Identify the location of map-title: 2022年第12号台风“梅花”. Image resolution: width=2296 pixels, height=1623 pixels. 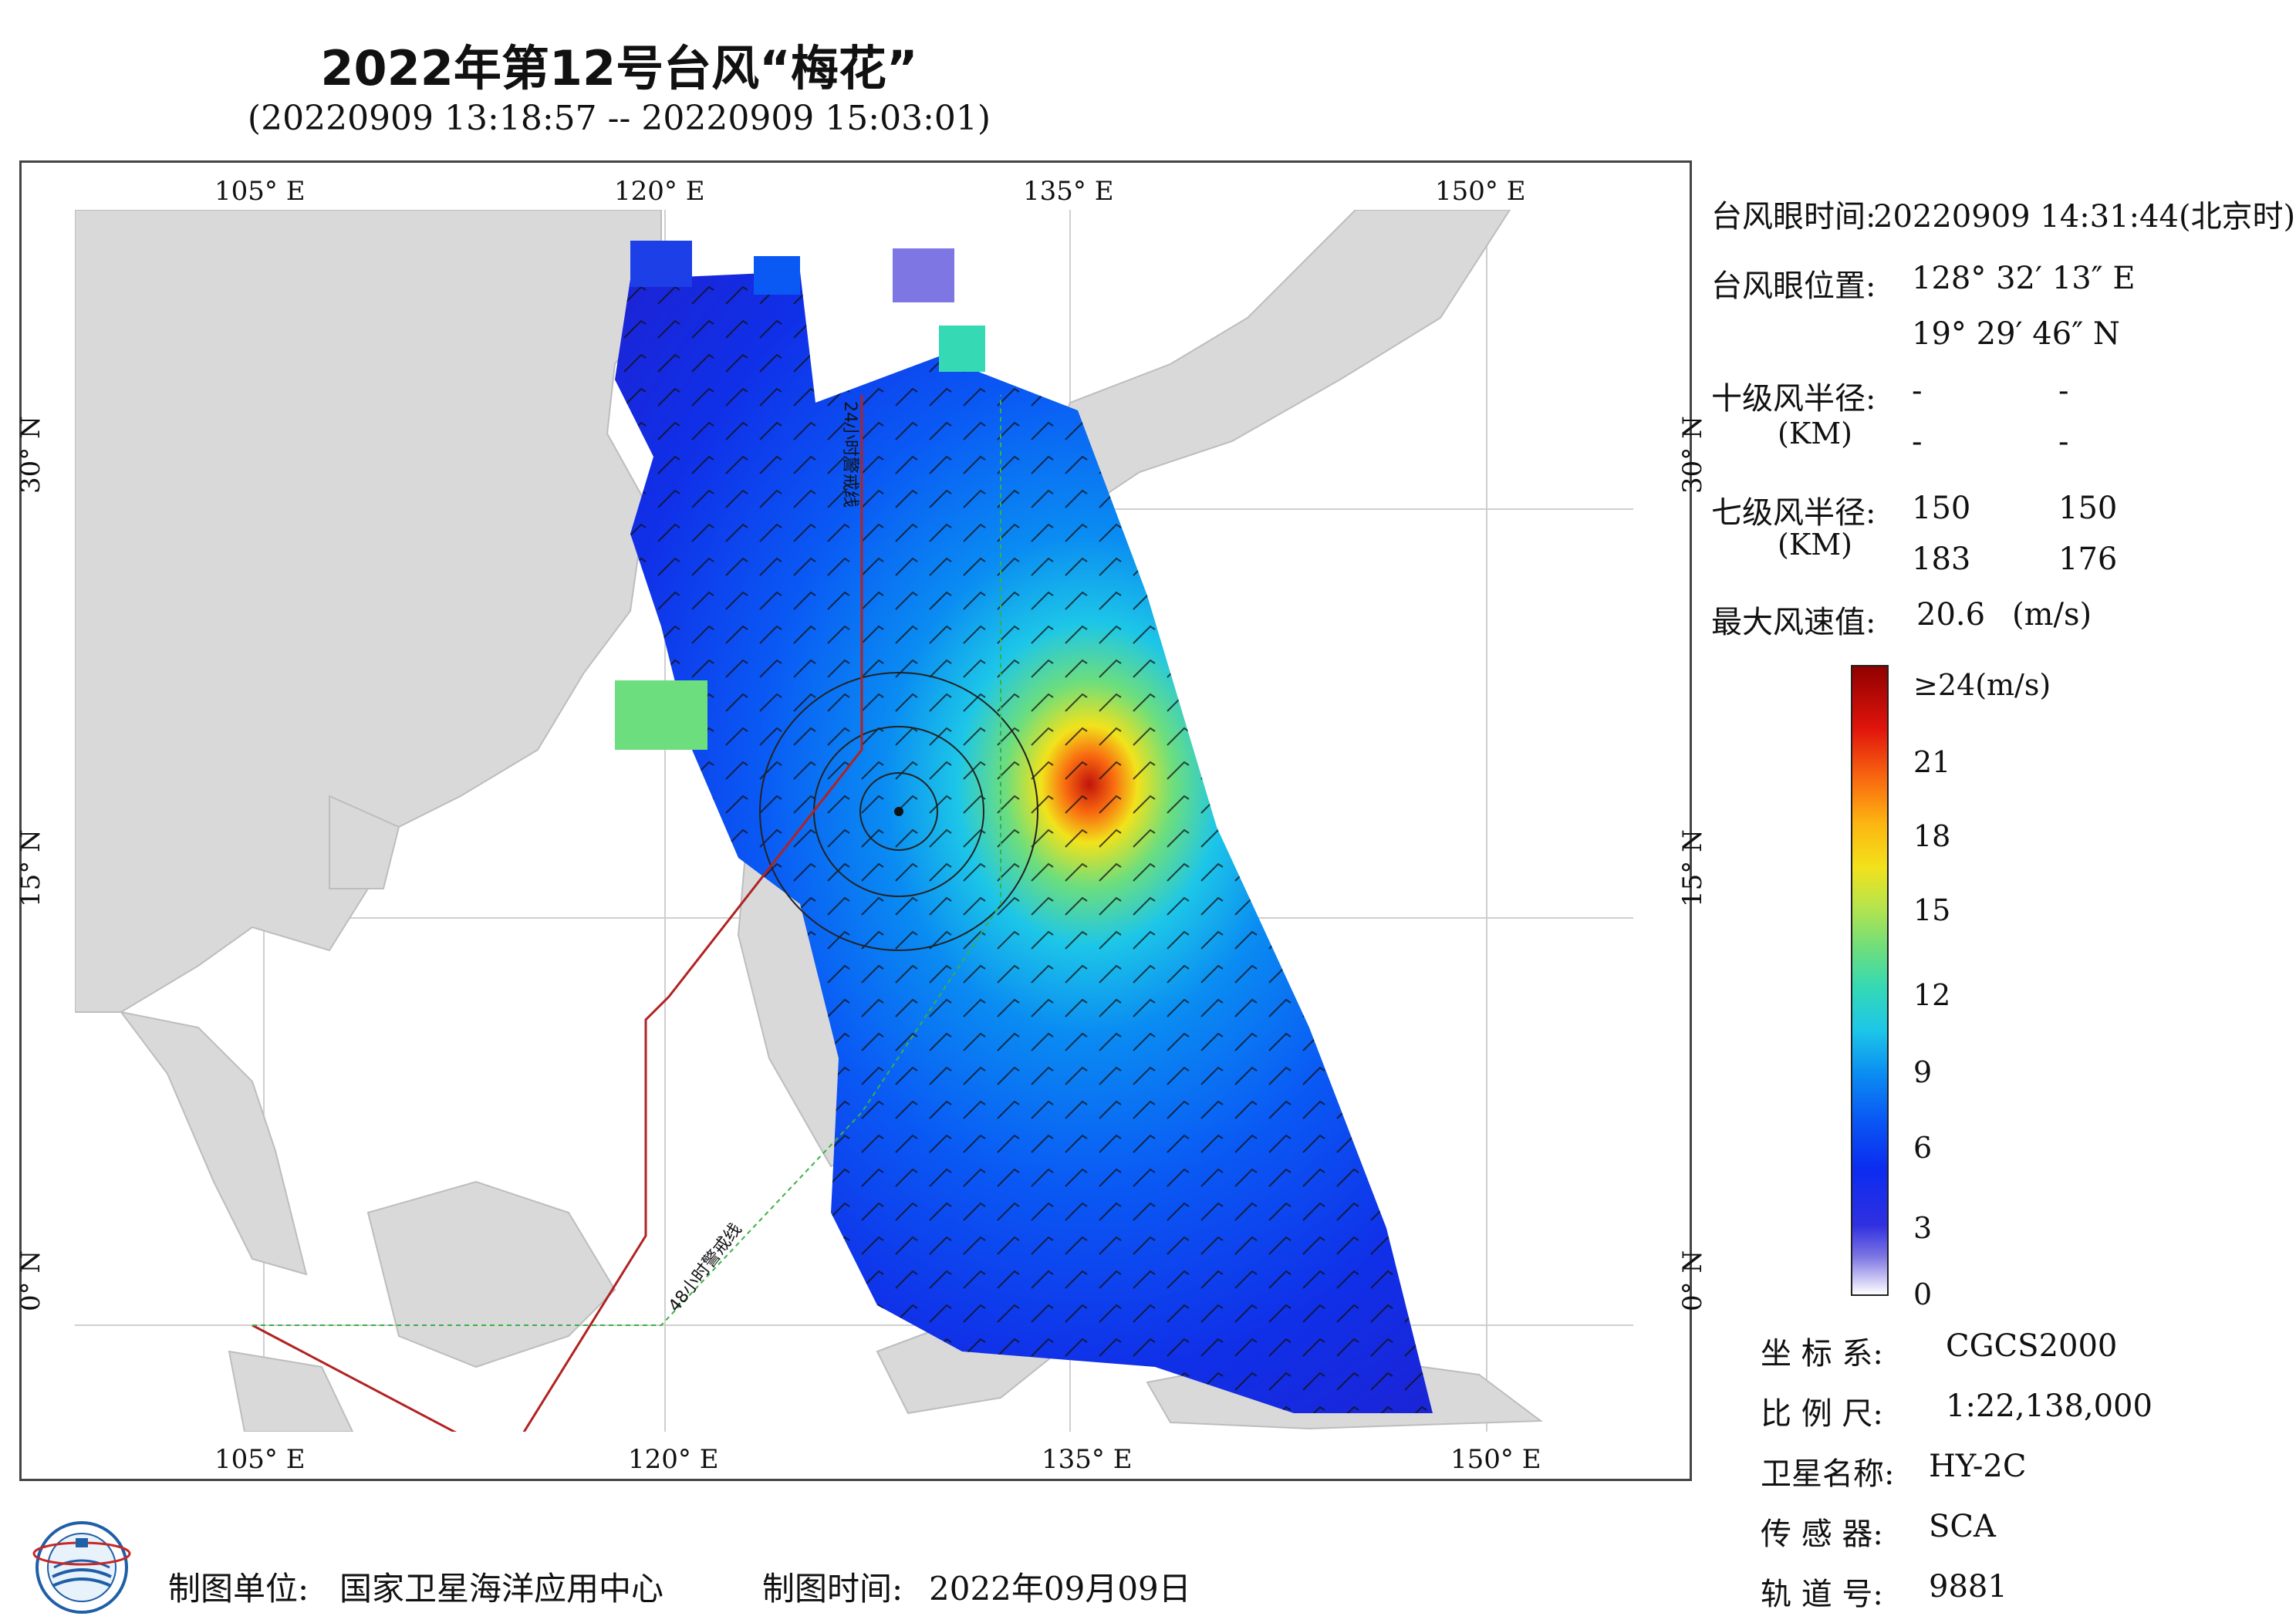
(619, 68).